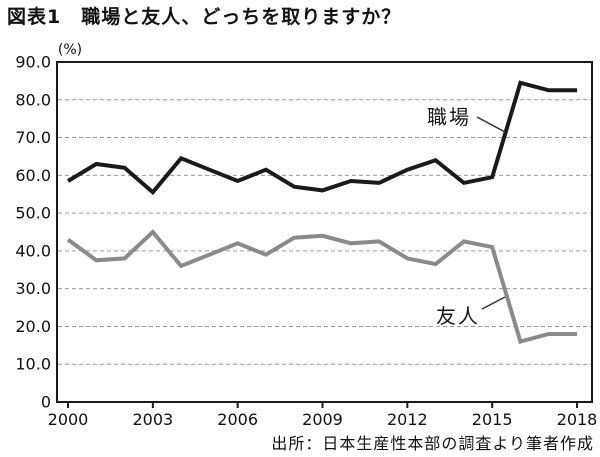 The width and height of the screenshot is (600, 457). I want to click on x-tick-label: 2015, so click(492, 419).